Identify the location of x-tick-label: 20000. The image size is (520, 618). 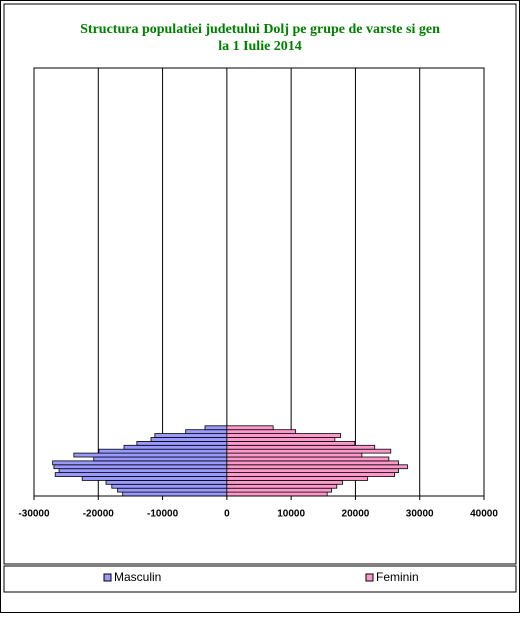
(356, 514).